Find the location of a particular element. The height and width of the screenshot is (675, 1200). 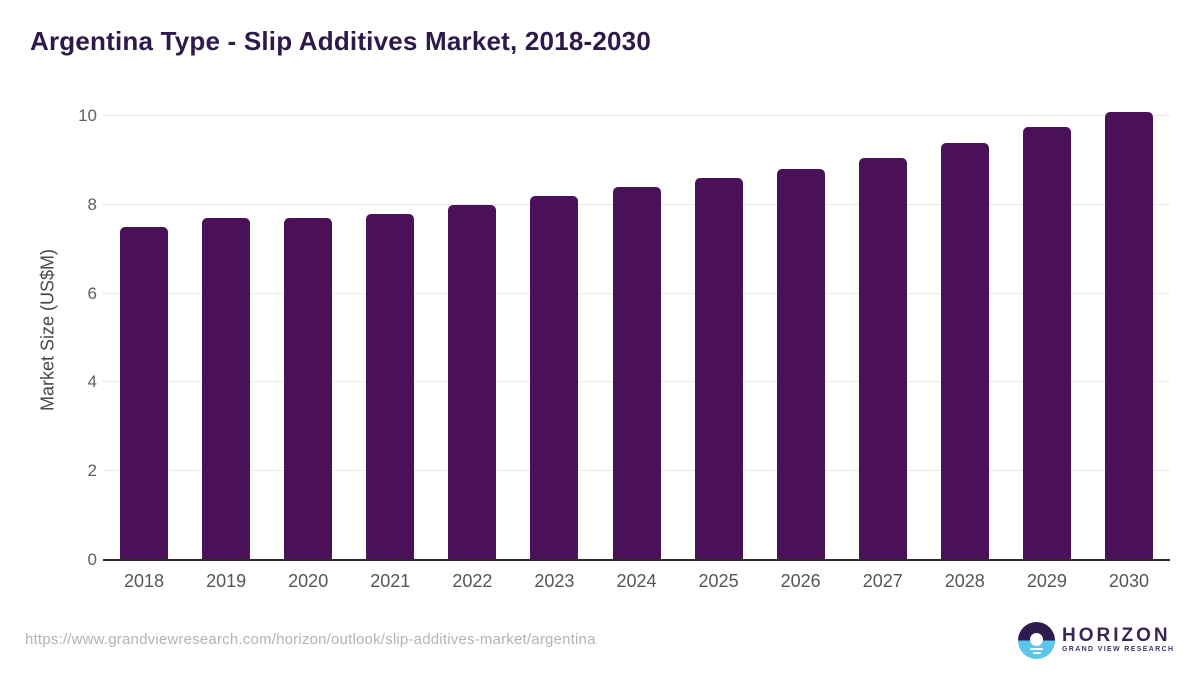

y-tick-label-0: 0 is located at coordinates (92, 559).